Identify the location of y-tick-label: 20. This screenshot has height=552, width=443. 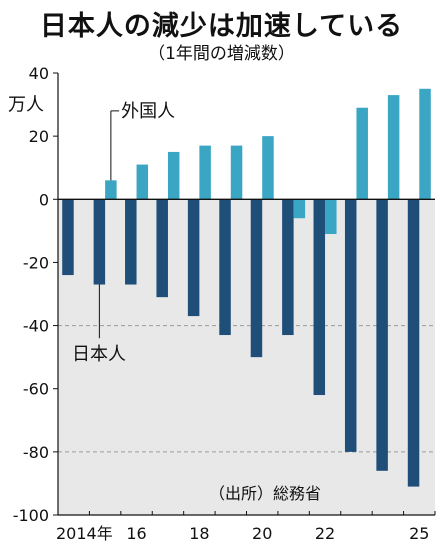
(39, 136).